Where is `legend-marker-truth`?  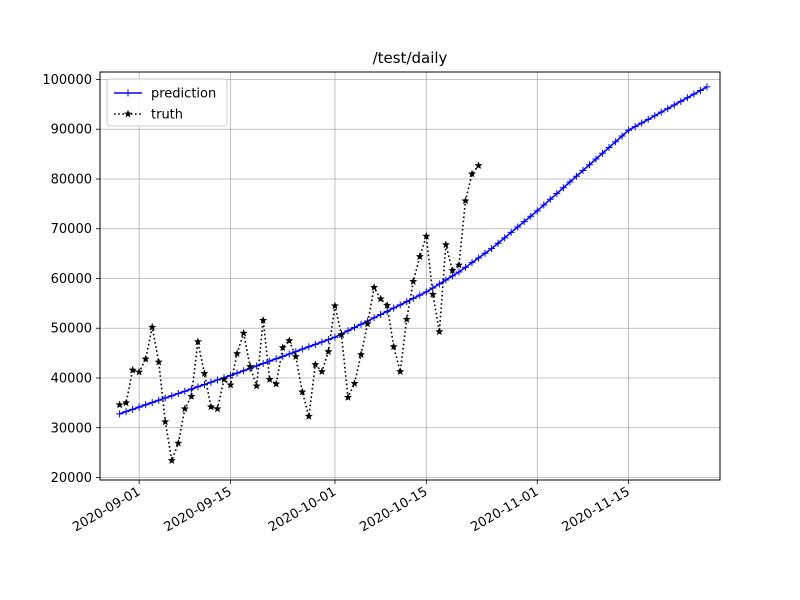
legend-marker-truth is located at coordinates (128, 113).